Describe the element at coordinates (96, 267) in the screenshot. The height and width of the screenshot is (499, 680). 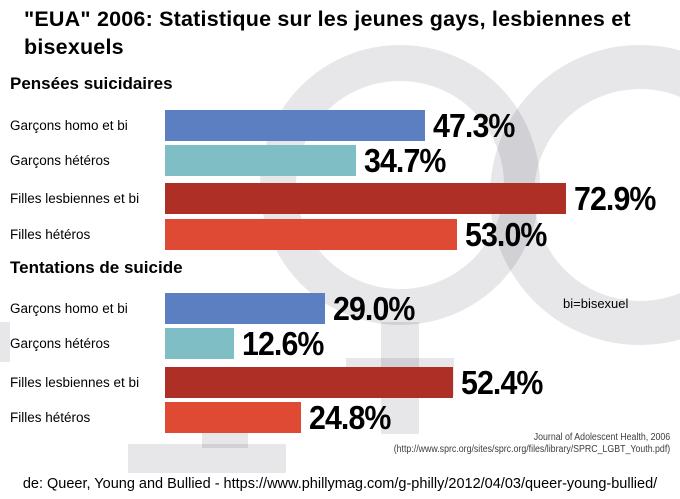
I see `section-header-tentations-de-suicide: Tentations de suicide` at that location.